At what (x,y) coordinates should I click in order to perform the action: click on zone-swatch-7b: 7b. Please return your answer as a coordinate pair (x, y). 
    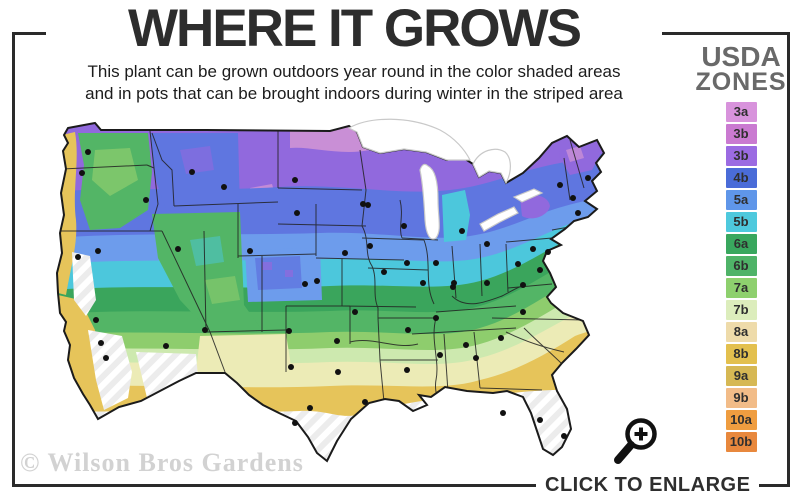
    Looking at the image, I should click on (741, 309).